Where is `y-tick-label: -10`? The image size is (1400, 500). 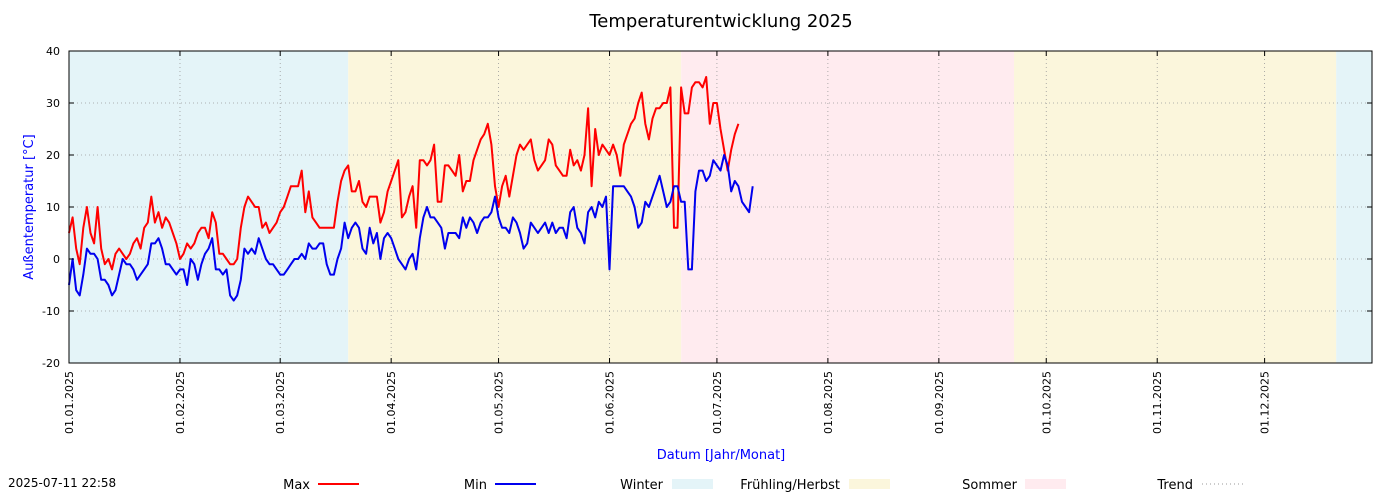 y-tick-label: -10 is located at coordinates (51, 311).